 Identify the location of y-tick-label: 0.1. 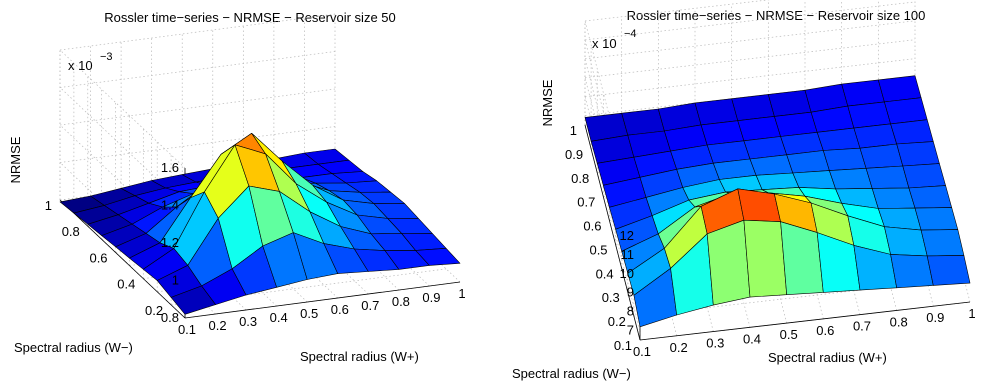
(623, 345).